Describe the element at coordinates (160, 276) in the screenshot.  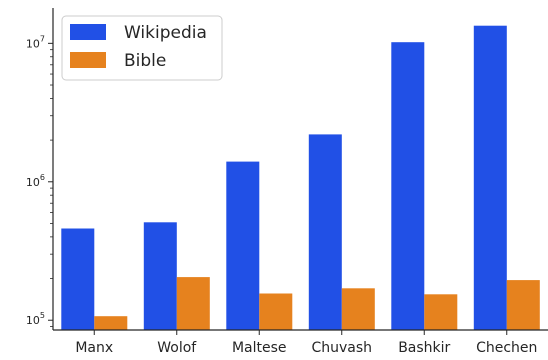
I see `bar-wikipedia-wolof` at that location.